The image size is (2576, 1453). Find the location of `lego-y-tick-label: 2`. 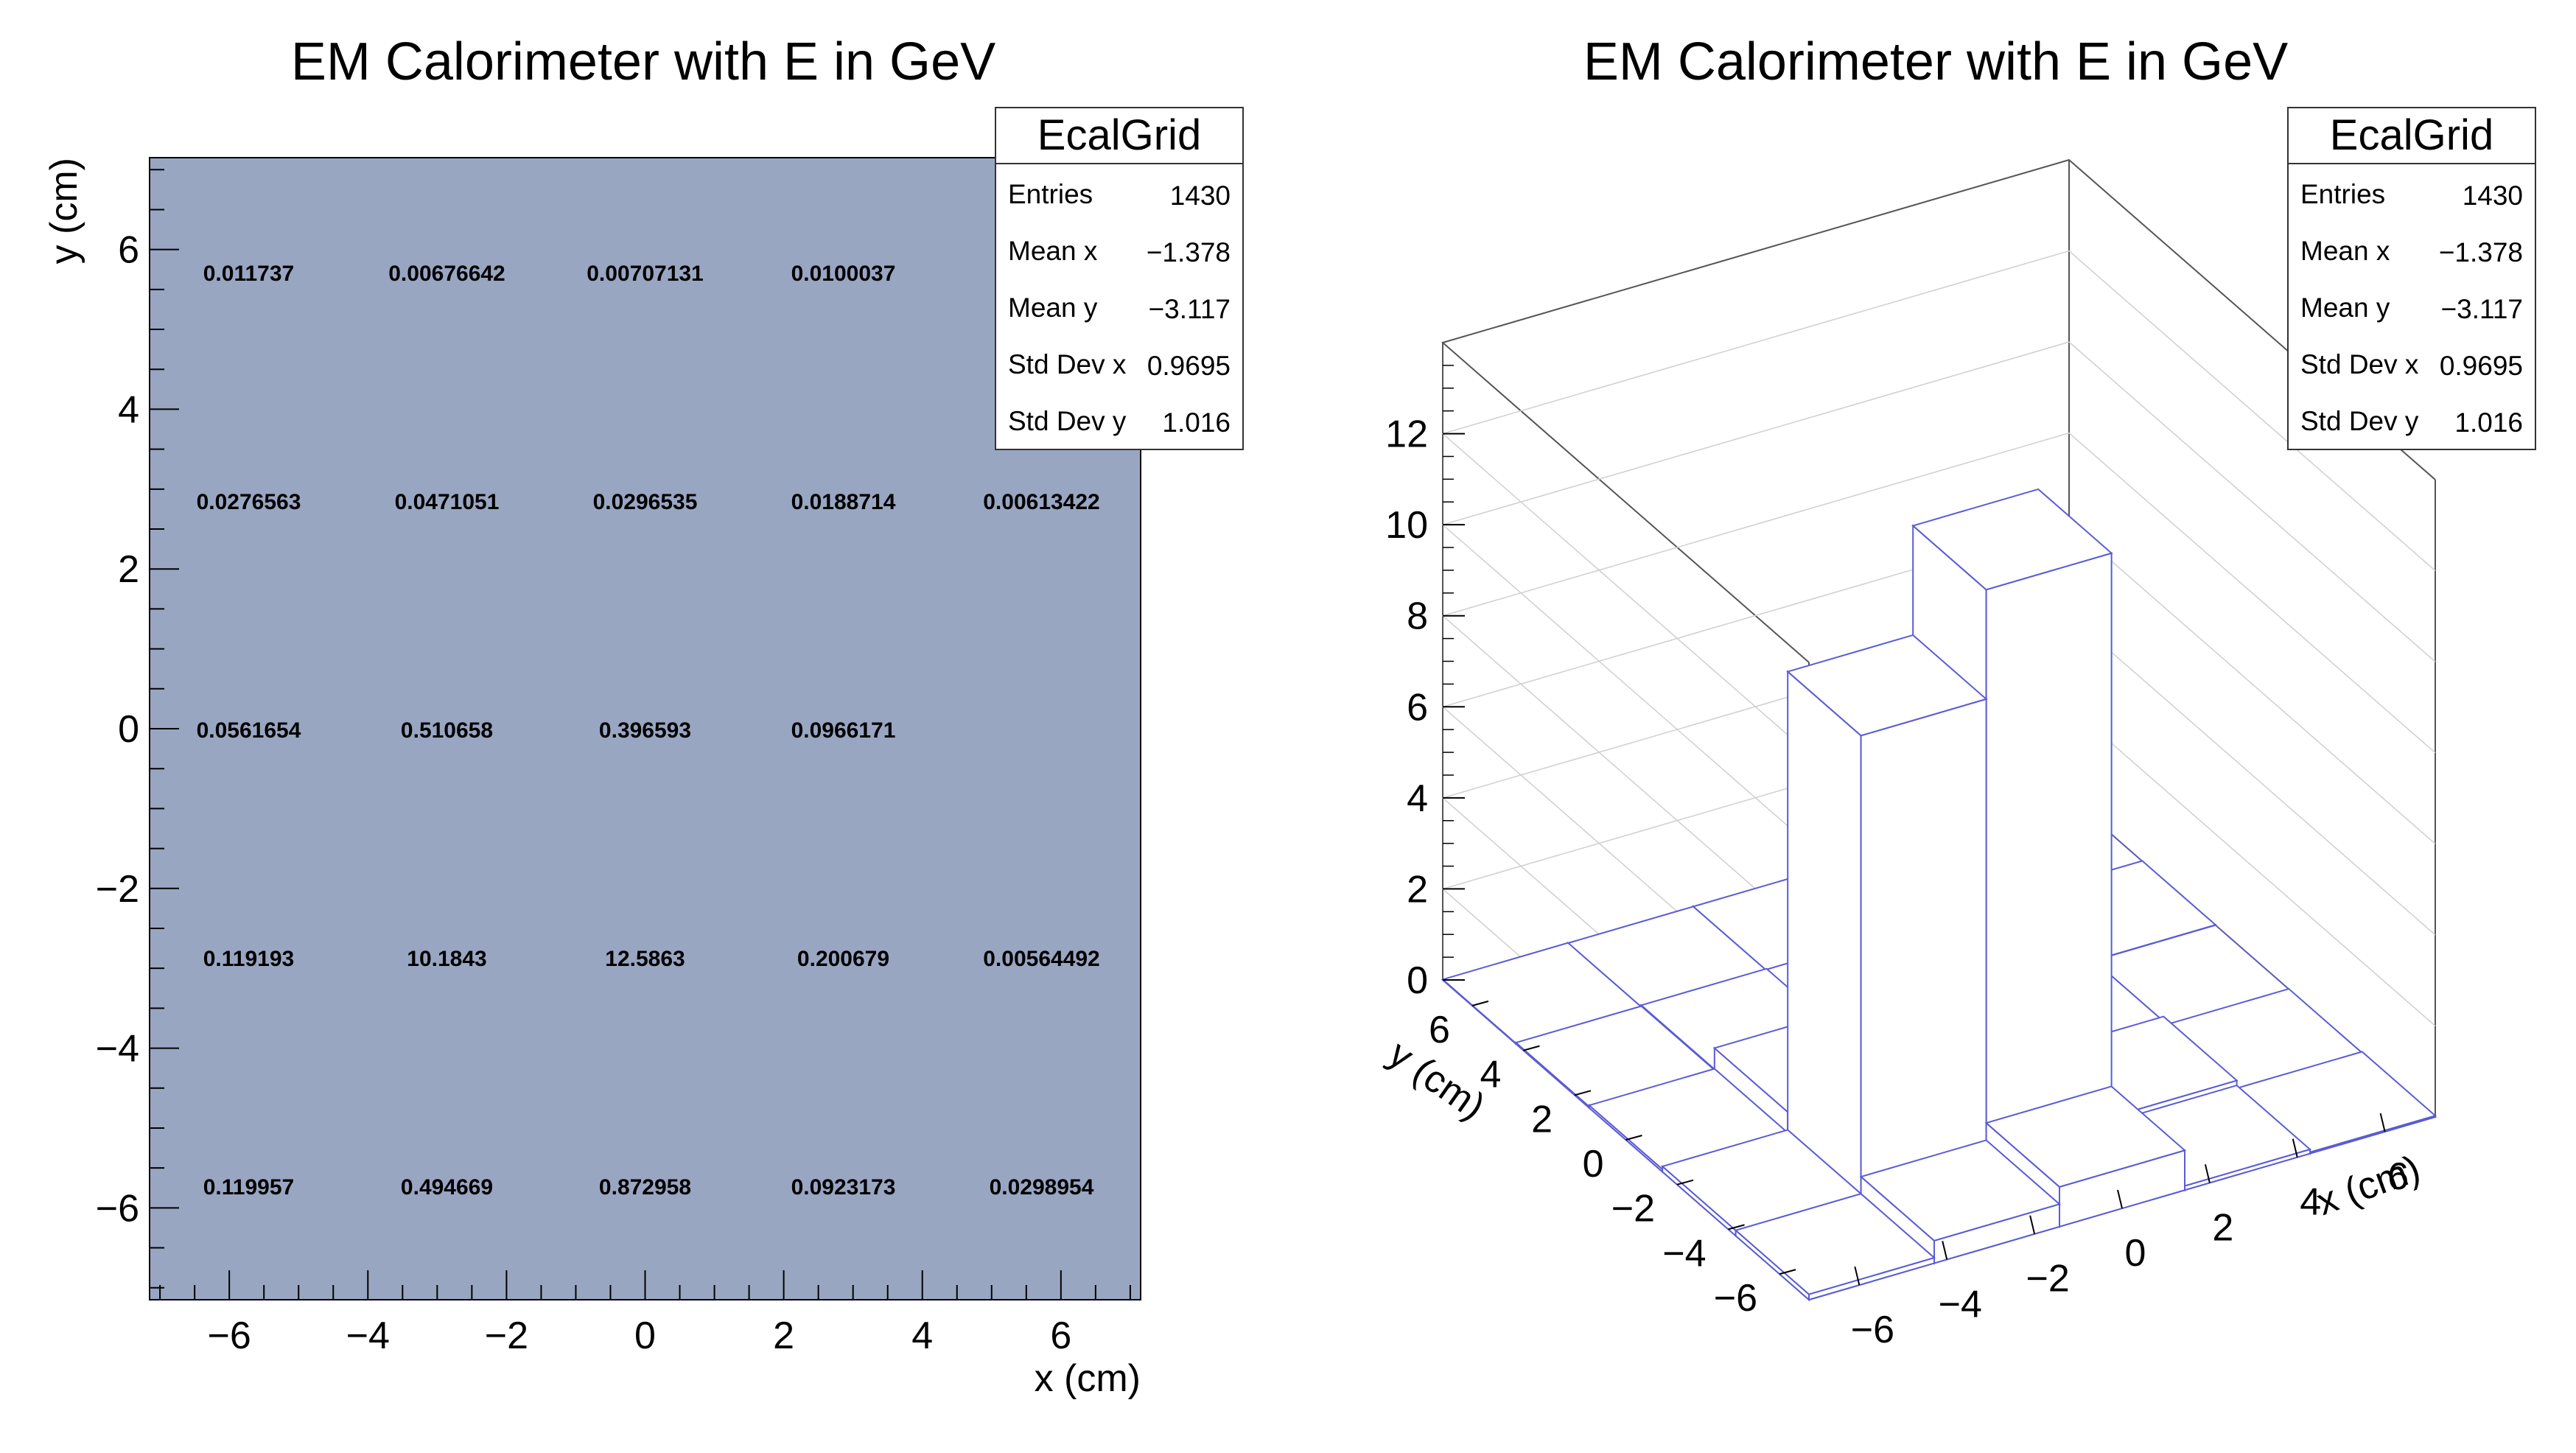

lego-y-tick-label: 2 is located at coordinates (1542, 1119).